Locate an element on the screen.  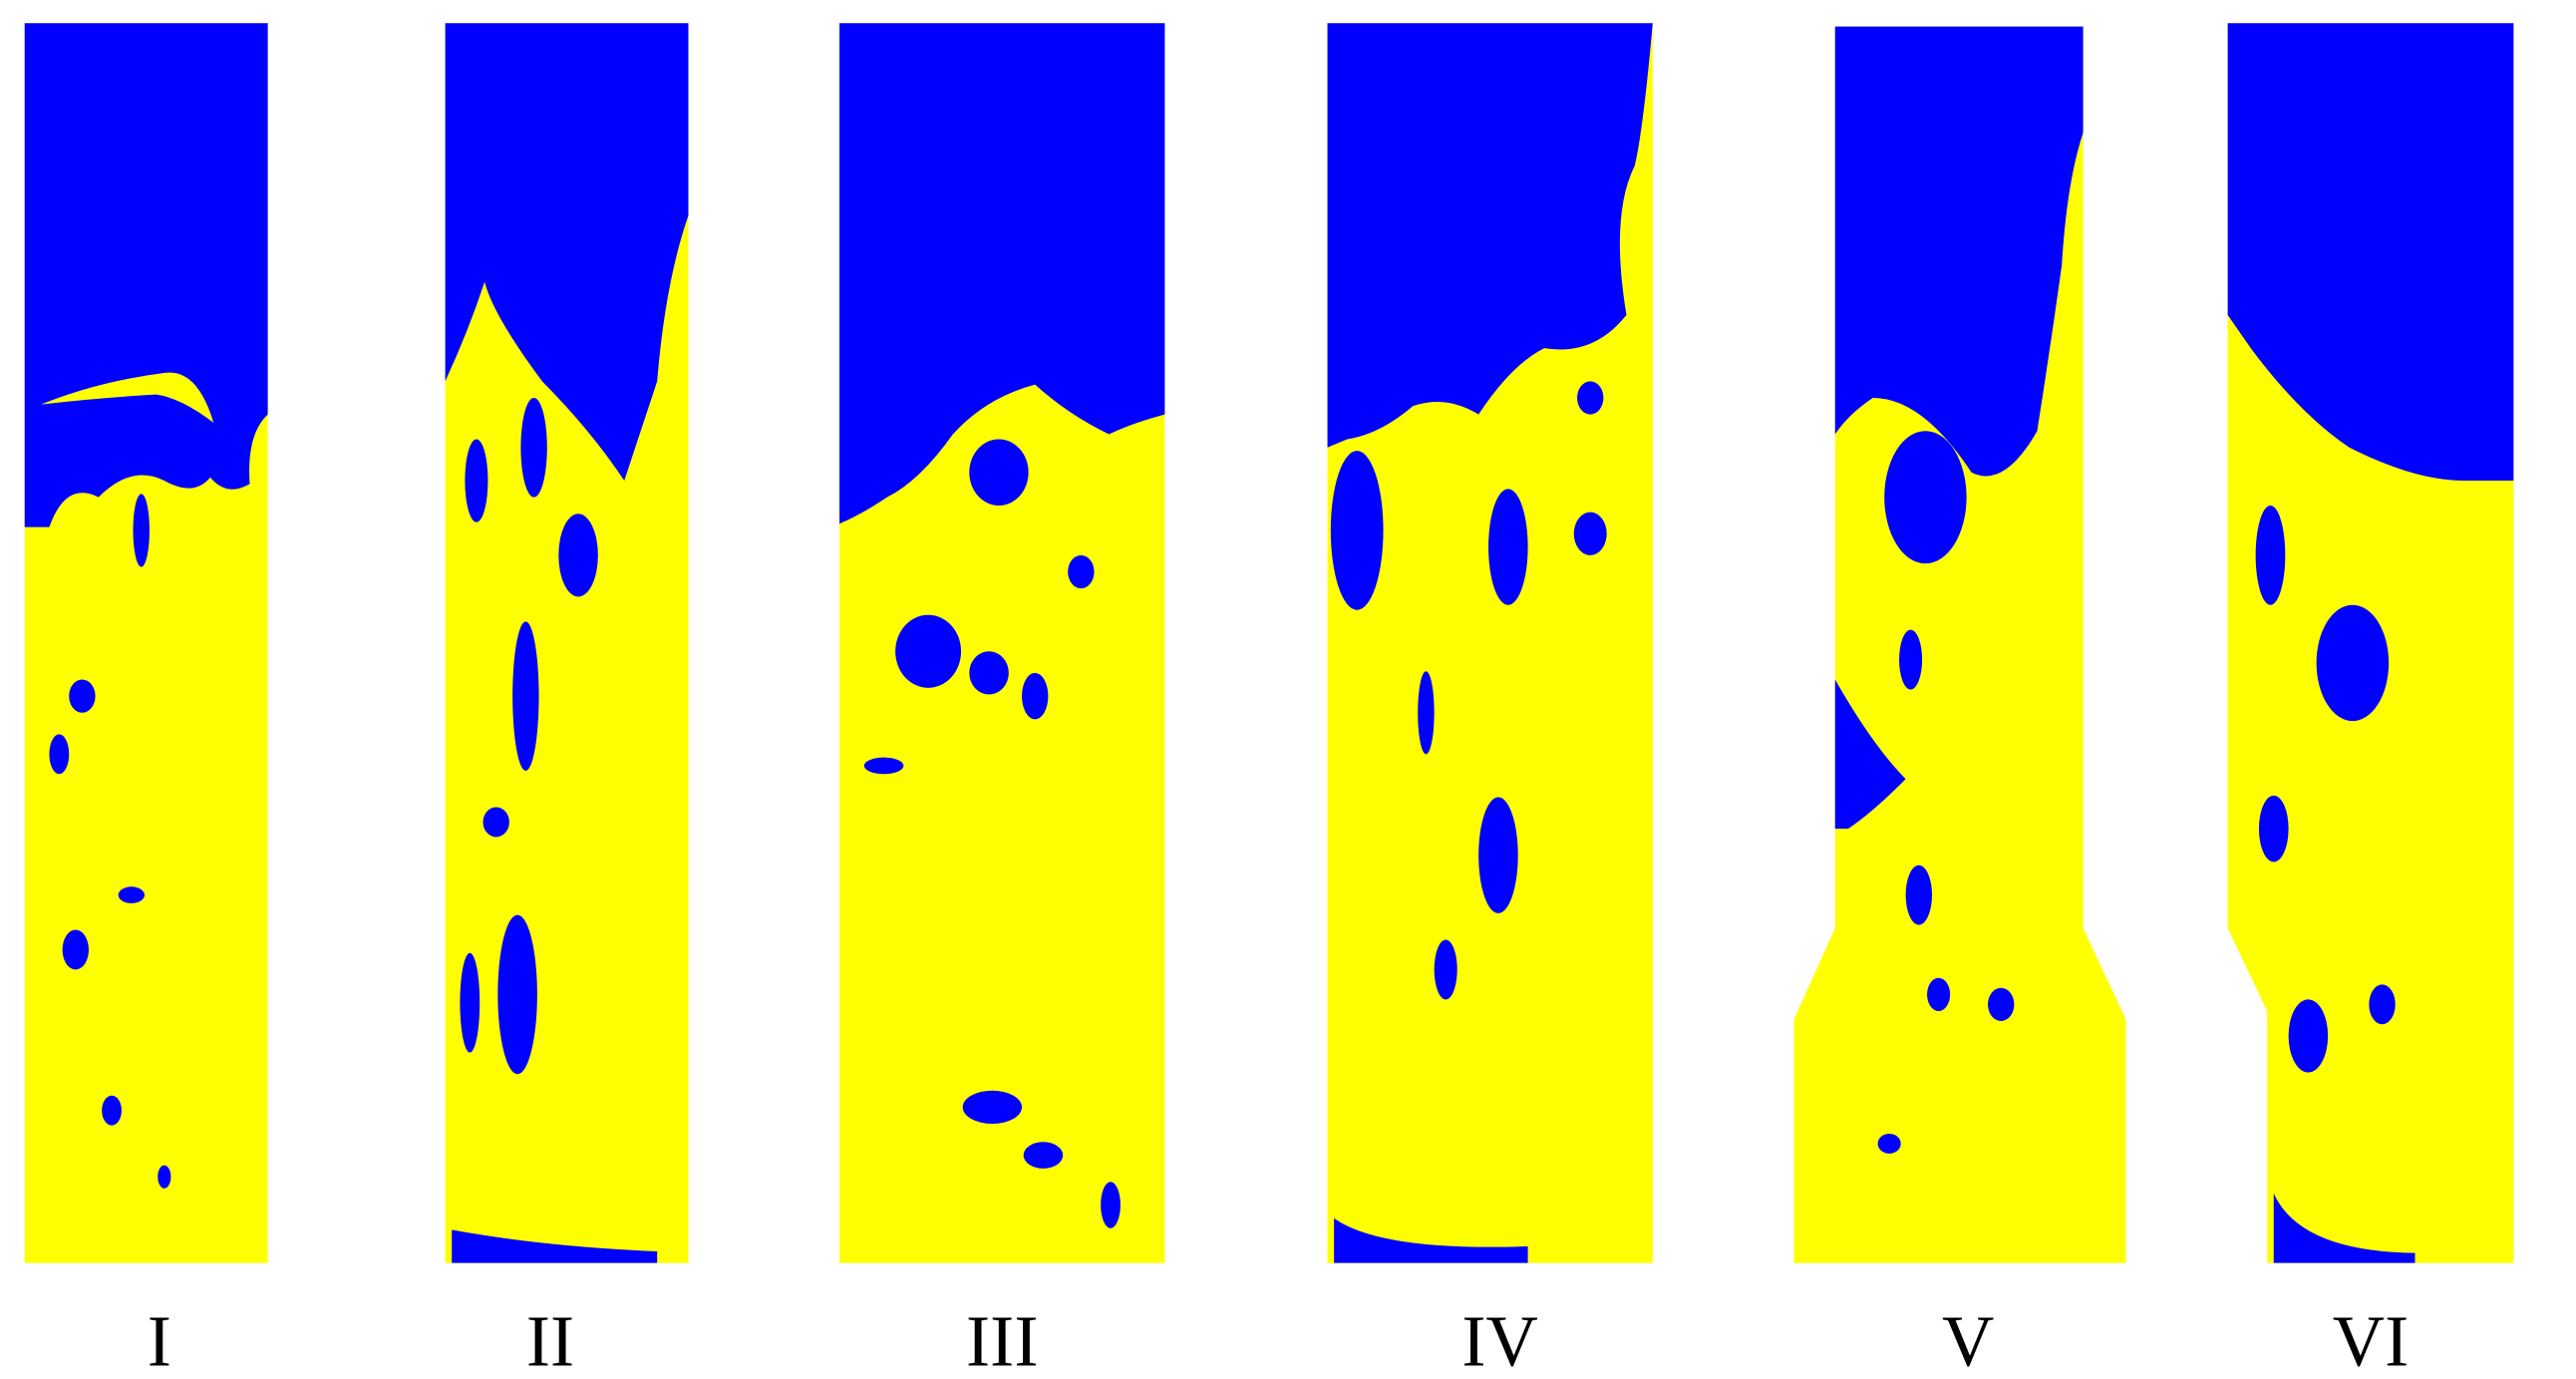
panel-label: V is located at coordinates (1968, 1340).